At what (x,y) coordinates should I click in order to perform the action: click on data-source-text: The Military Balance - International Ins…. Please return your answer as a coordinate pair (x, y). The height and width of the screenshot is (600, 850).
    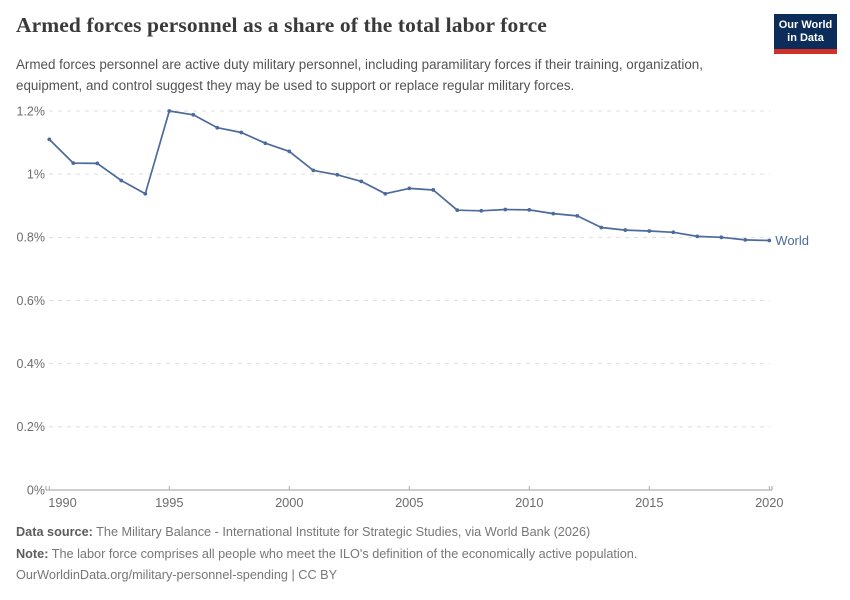
    Looking at the image, I should click on (341, 532).